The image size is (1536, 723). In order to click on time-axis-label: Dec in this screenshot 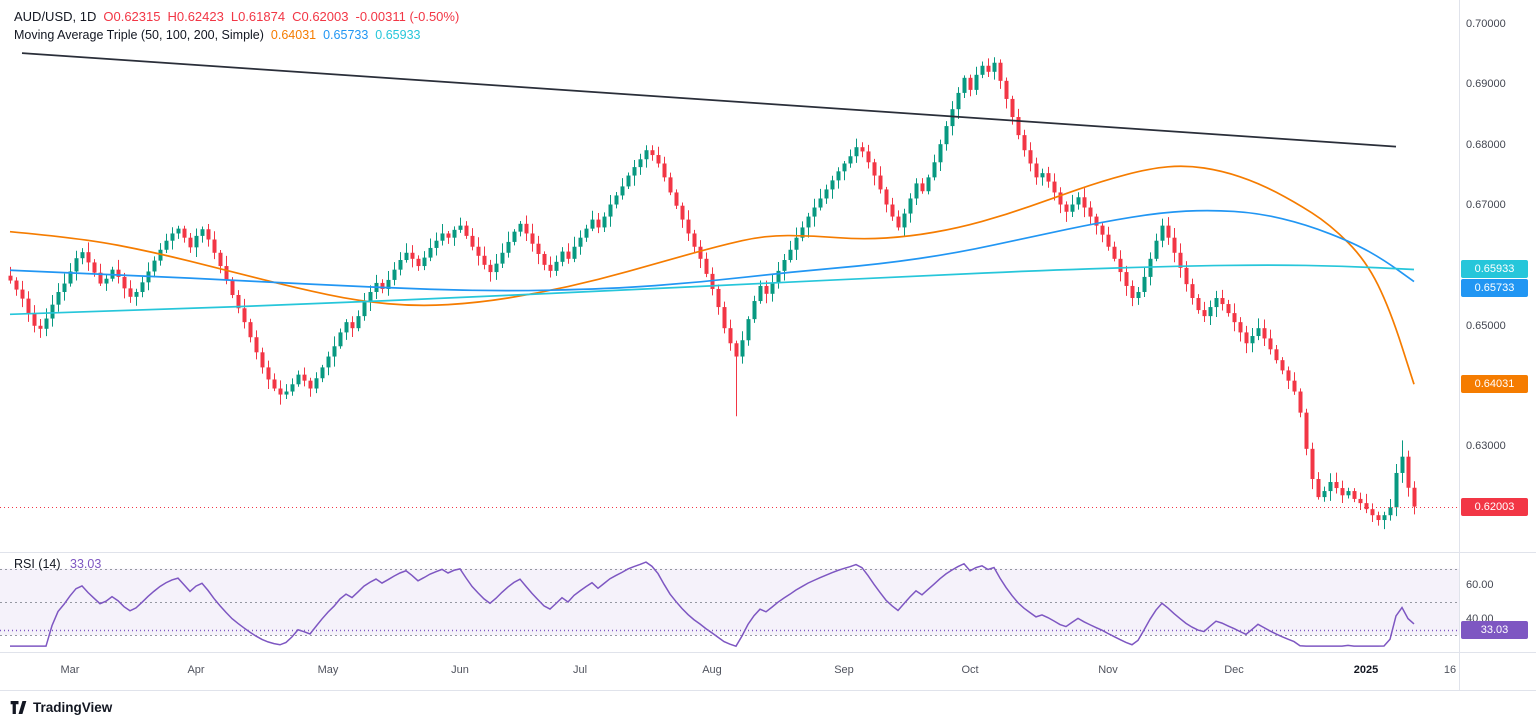, I will do `click(1234, 670)`.